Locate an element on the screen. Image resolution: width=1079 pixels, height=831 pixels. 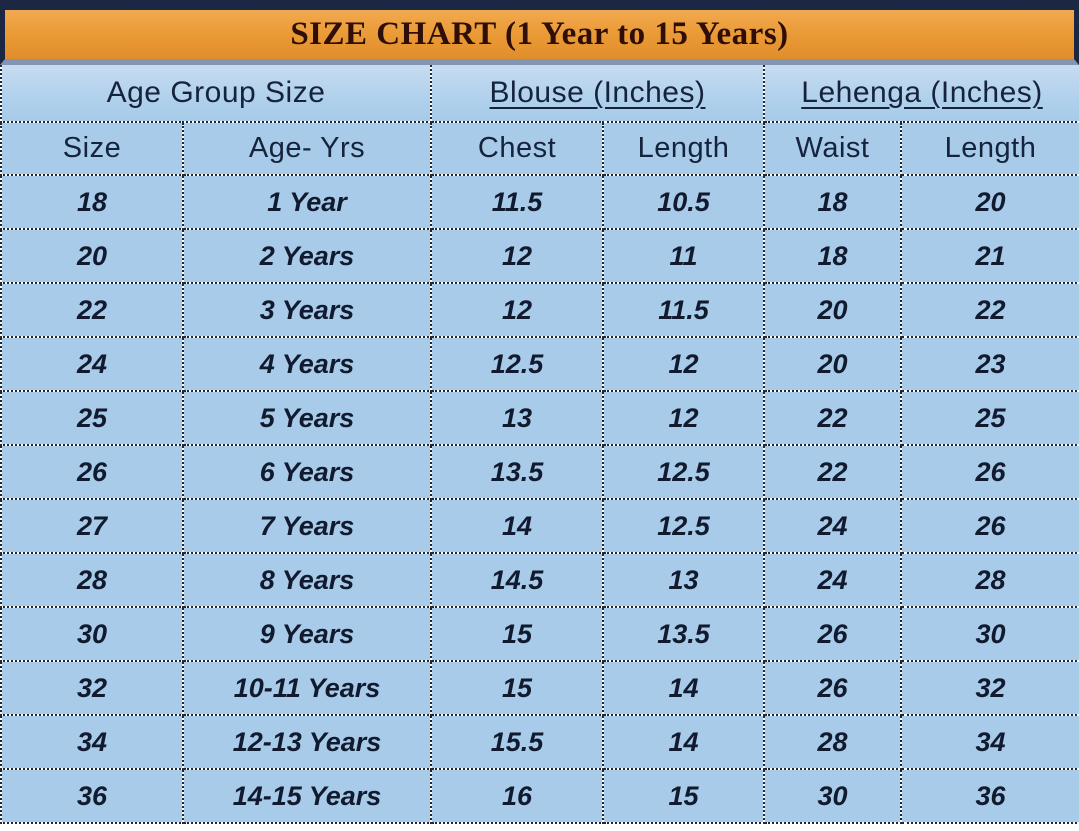
cell-size-0: 25 is located at coordinates (92, 418).